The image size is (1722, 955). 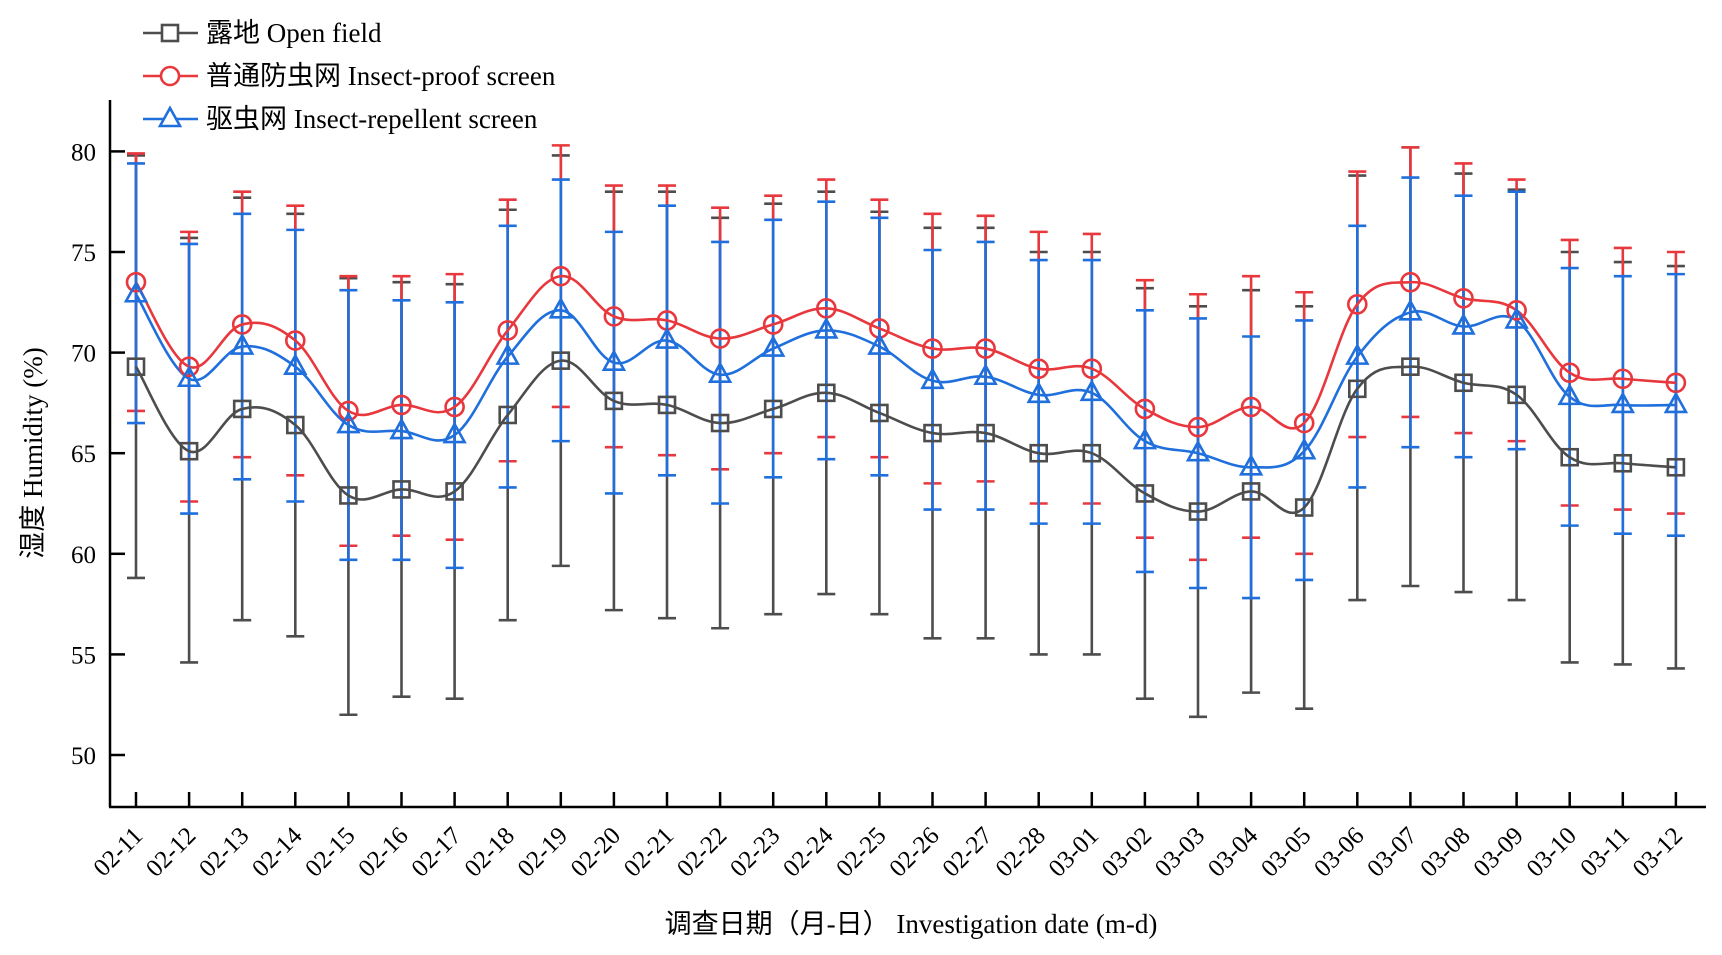 I want to click on x-tick-label: 02-22, so click(x=702, y=852).